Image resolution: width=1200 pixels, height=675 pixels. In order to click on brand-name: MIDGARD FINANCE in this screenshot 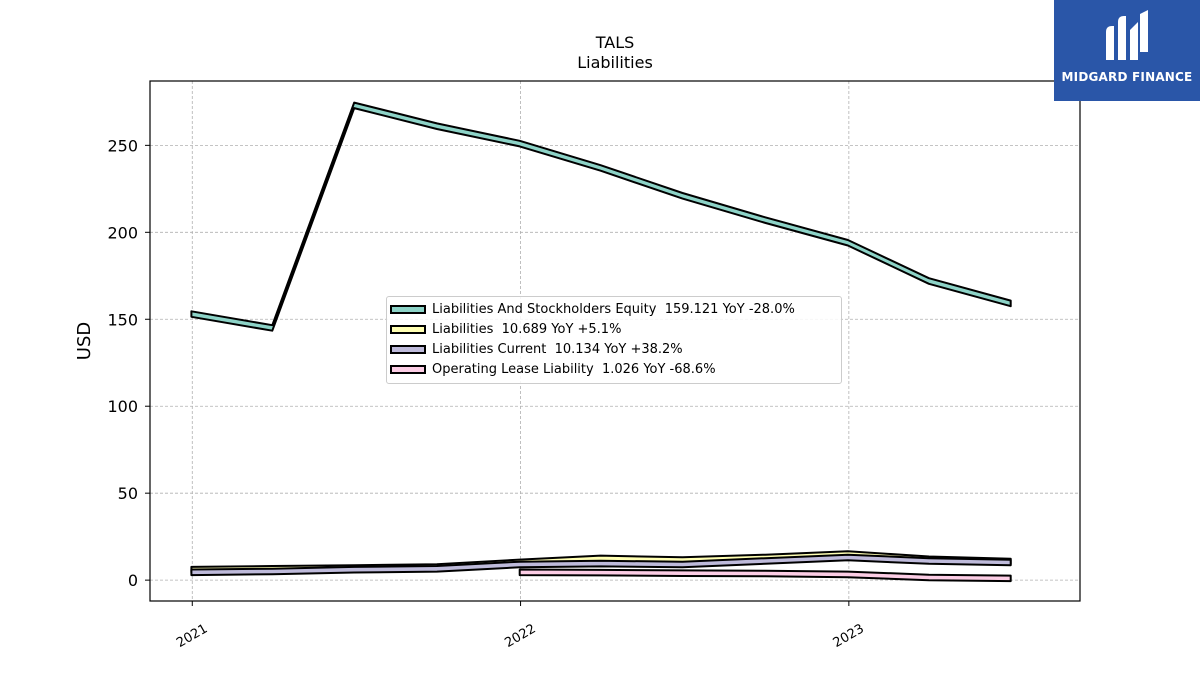, I will do `click(1127, 77)`.